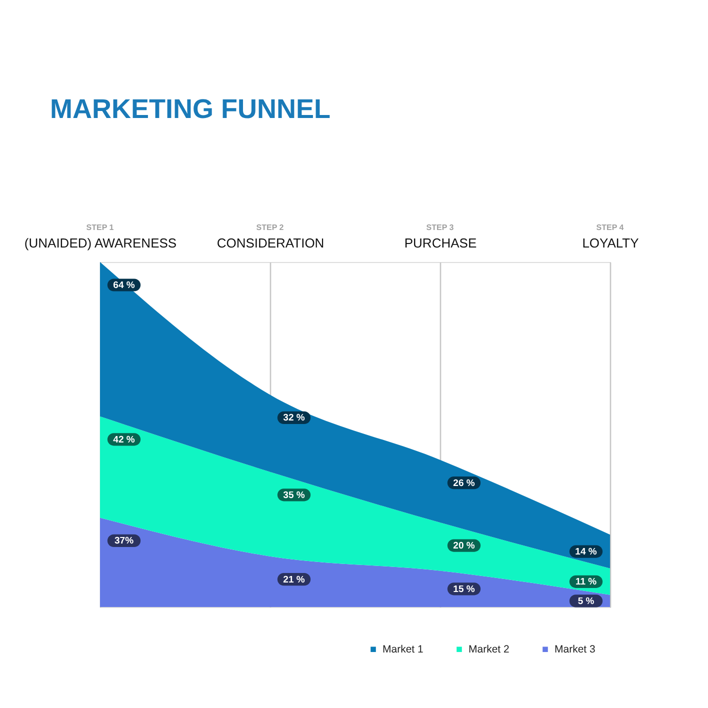 This screenshot has width=708, height=708. I want to click on x-tick-label: CONSIDERATION, so click(270, 243).